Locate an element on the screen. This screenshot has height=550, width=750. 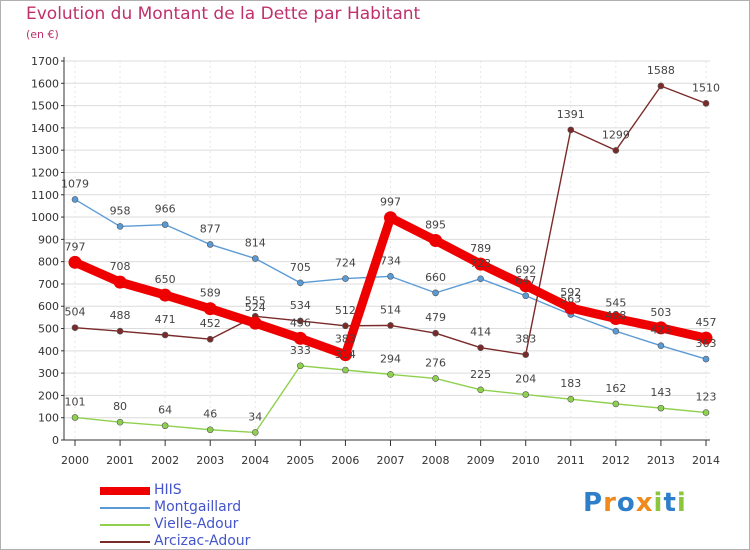
data-label-montgaillard: 958 is located at coordinates (120, 210).